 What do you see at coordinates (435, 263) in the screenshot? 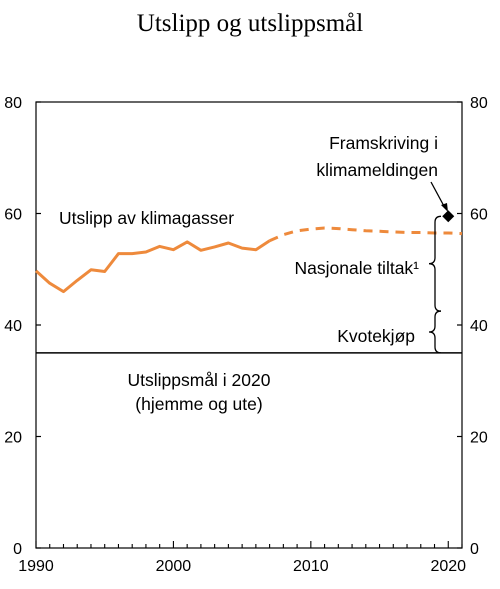
I see `bracket-national-measures` at bounding box center [435, 263].